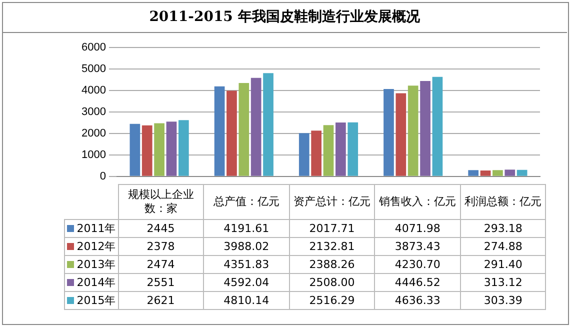  What do you see at coordinates (247, 229) in the screenshot?
I see `data-label: 4191.61` at bounding box center [247, 229].